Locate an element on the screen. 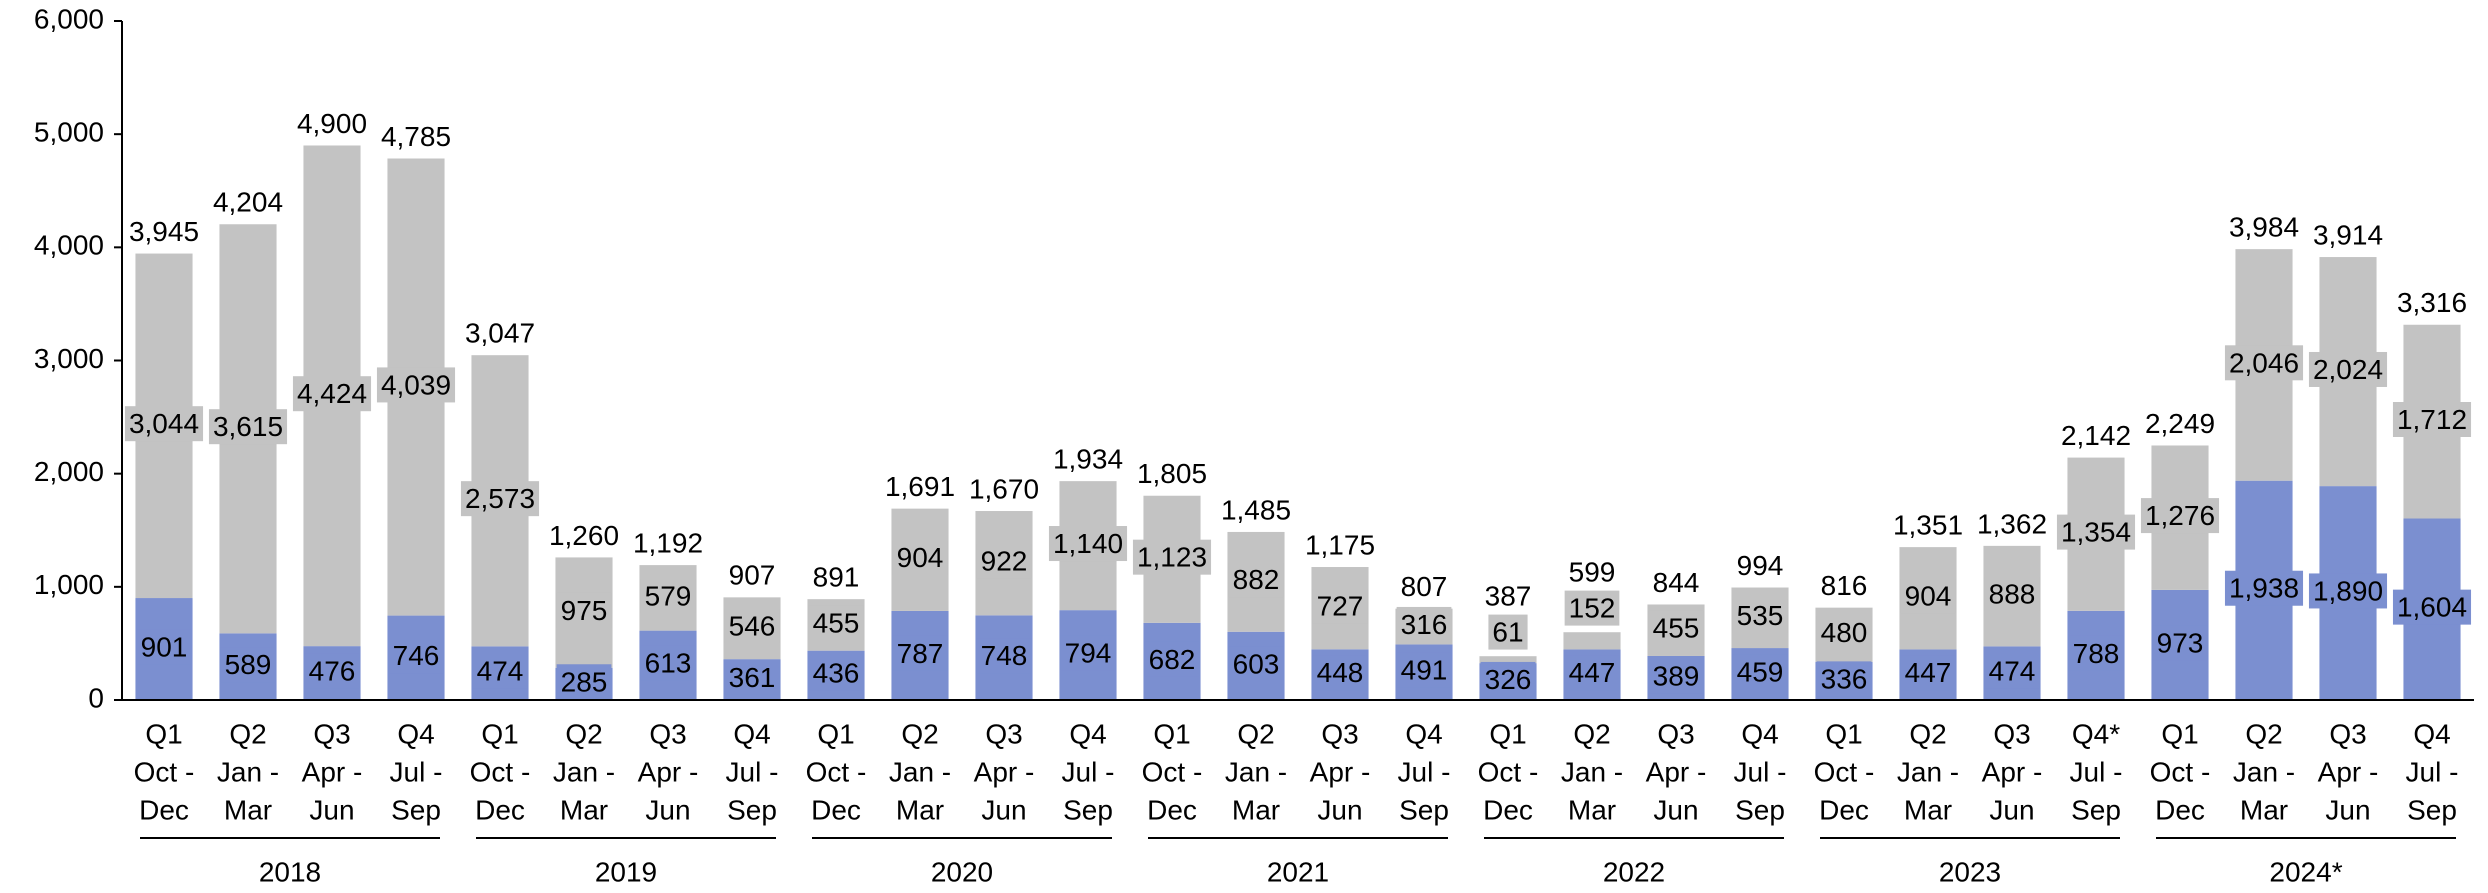  x-tick-sublabel: Oct - is located at coordinates (836, 771).